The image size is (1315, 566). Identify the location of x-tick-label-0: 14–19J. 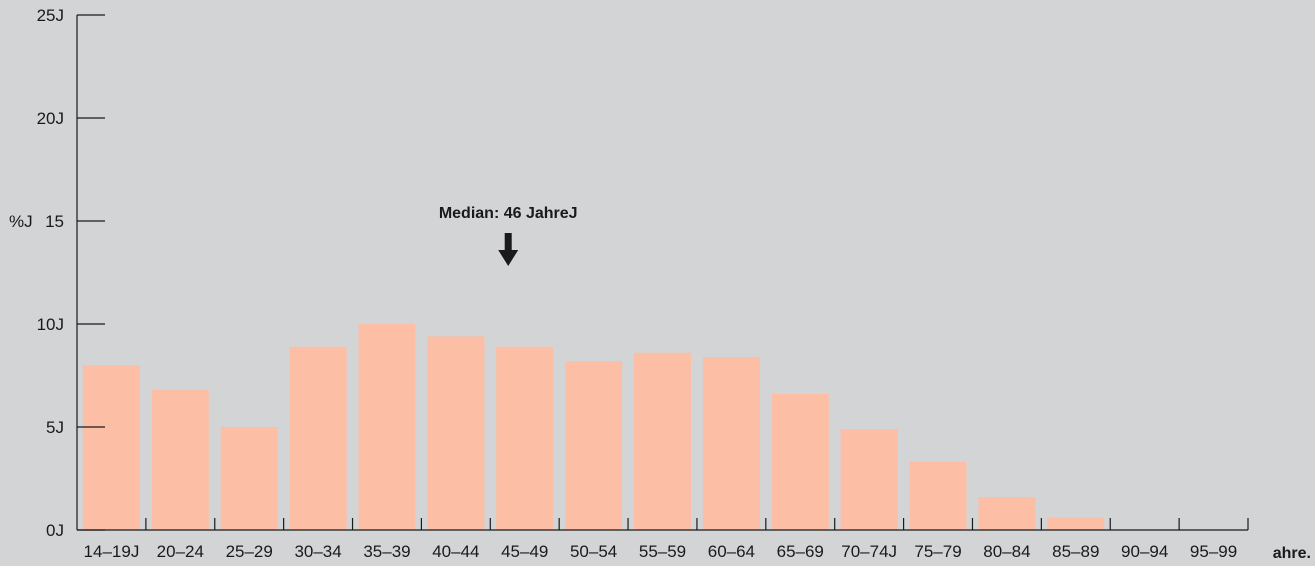
(112, 551).